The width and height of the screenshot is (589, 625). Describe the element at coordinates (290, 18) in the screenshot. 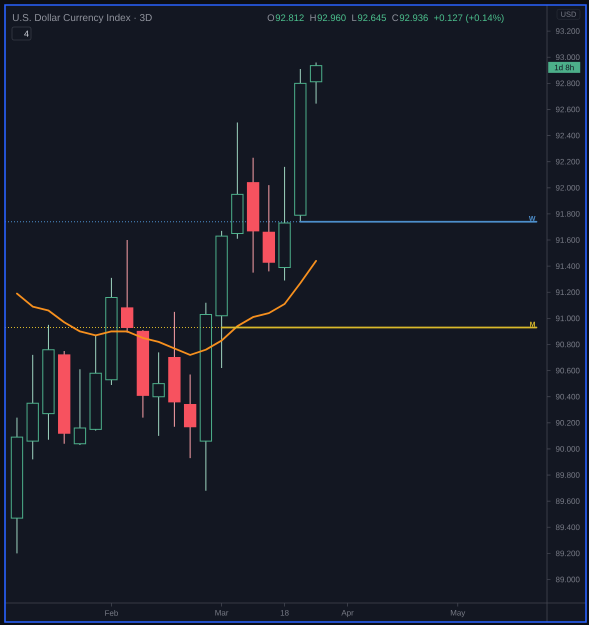

I see `annotation: 92.812` at that location.